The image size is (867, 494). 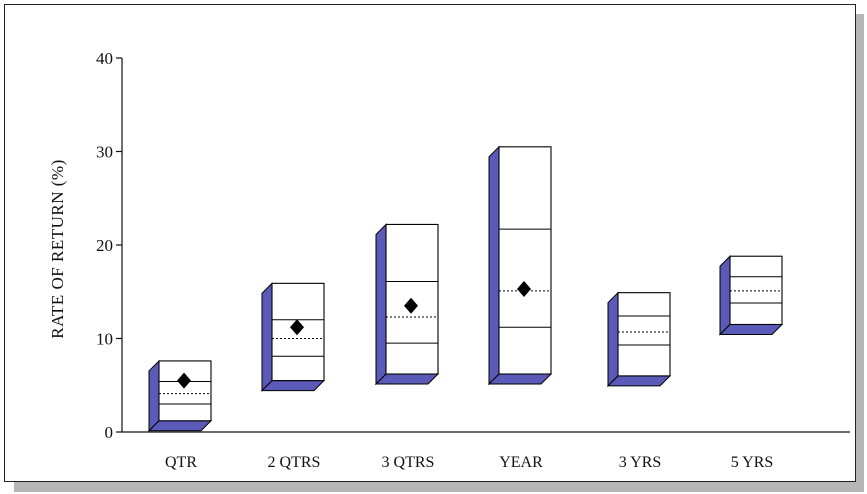 I want to click on y-tick-label: 30, so click(x=104, y=152).